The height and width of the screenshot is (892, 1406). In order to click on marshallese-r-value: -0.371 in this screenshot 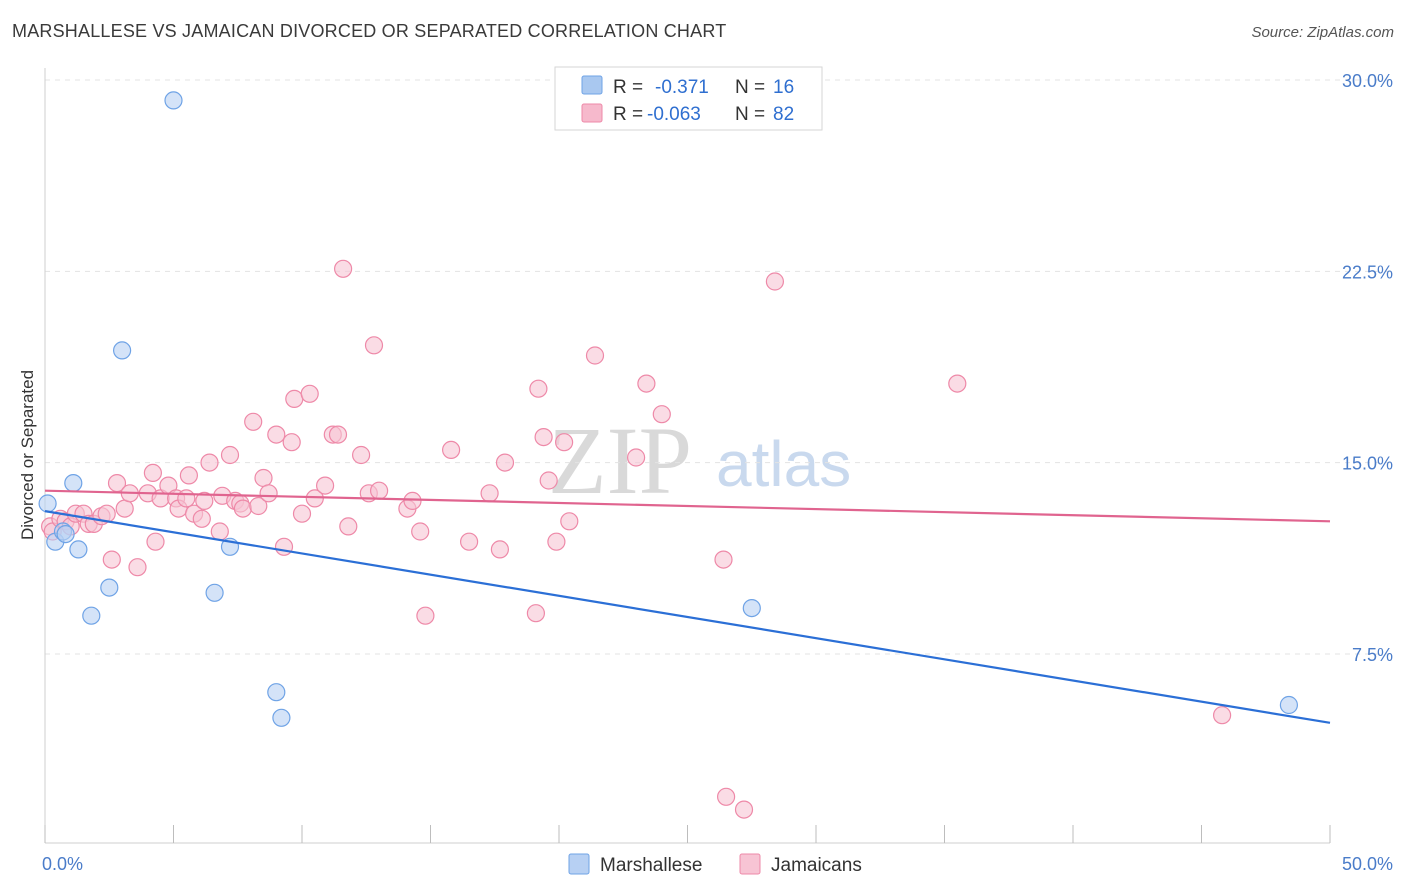, I will do `click(682, 87)`.